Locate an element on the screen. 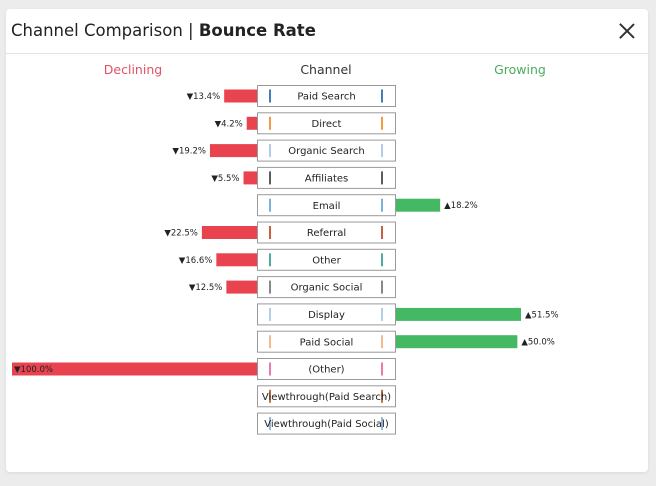 Image resolution: width=656 pixels, height=486 pixels. value-label: ▼16.6% is located at coordinates (196, 261).